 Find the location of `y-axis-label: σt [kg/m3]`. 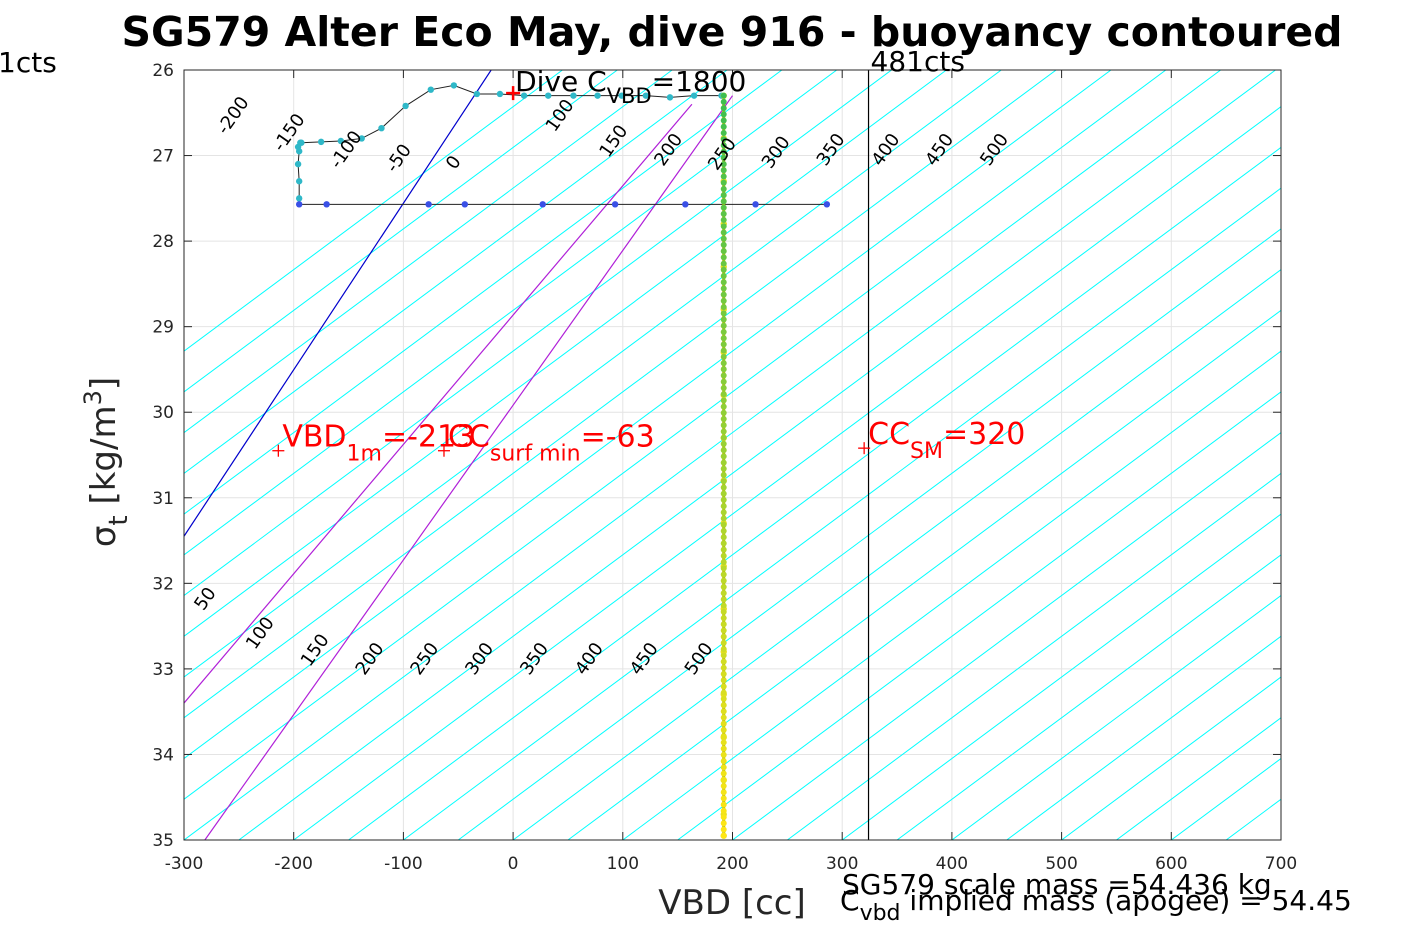

y-axis-label: σt [kg/m3] is located at coordinates (106, 462).